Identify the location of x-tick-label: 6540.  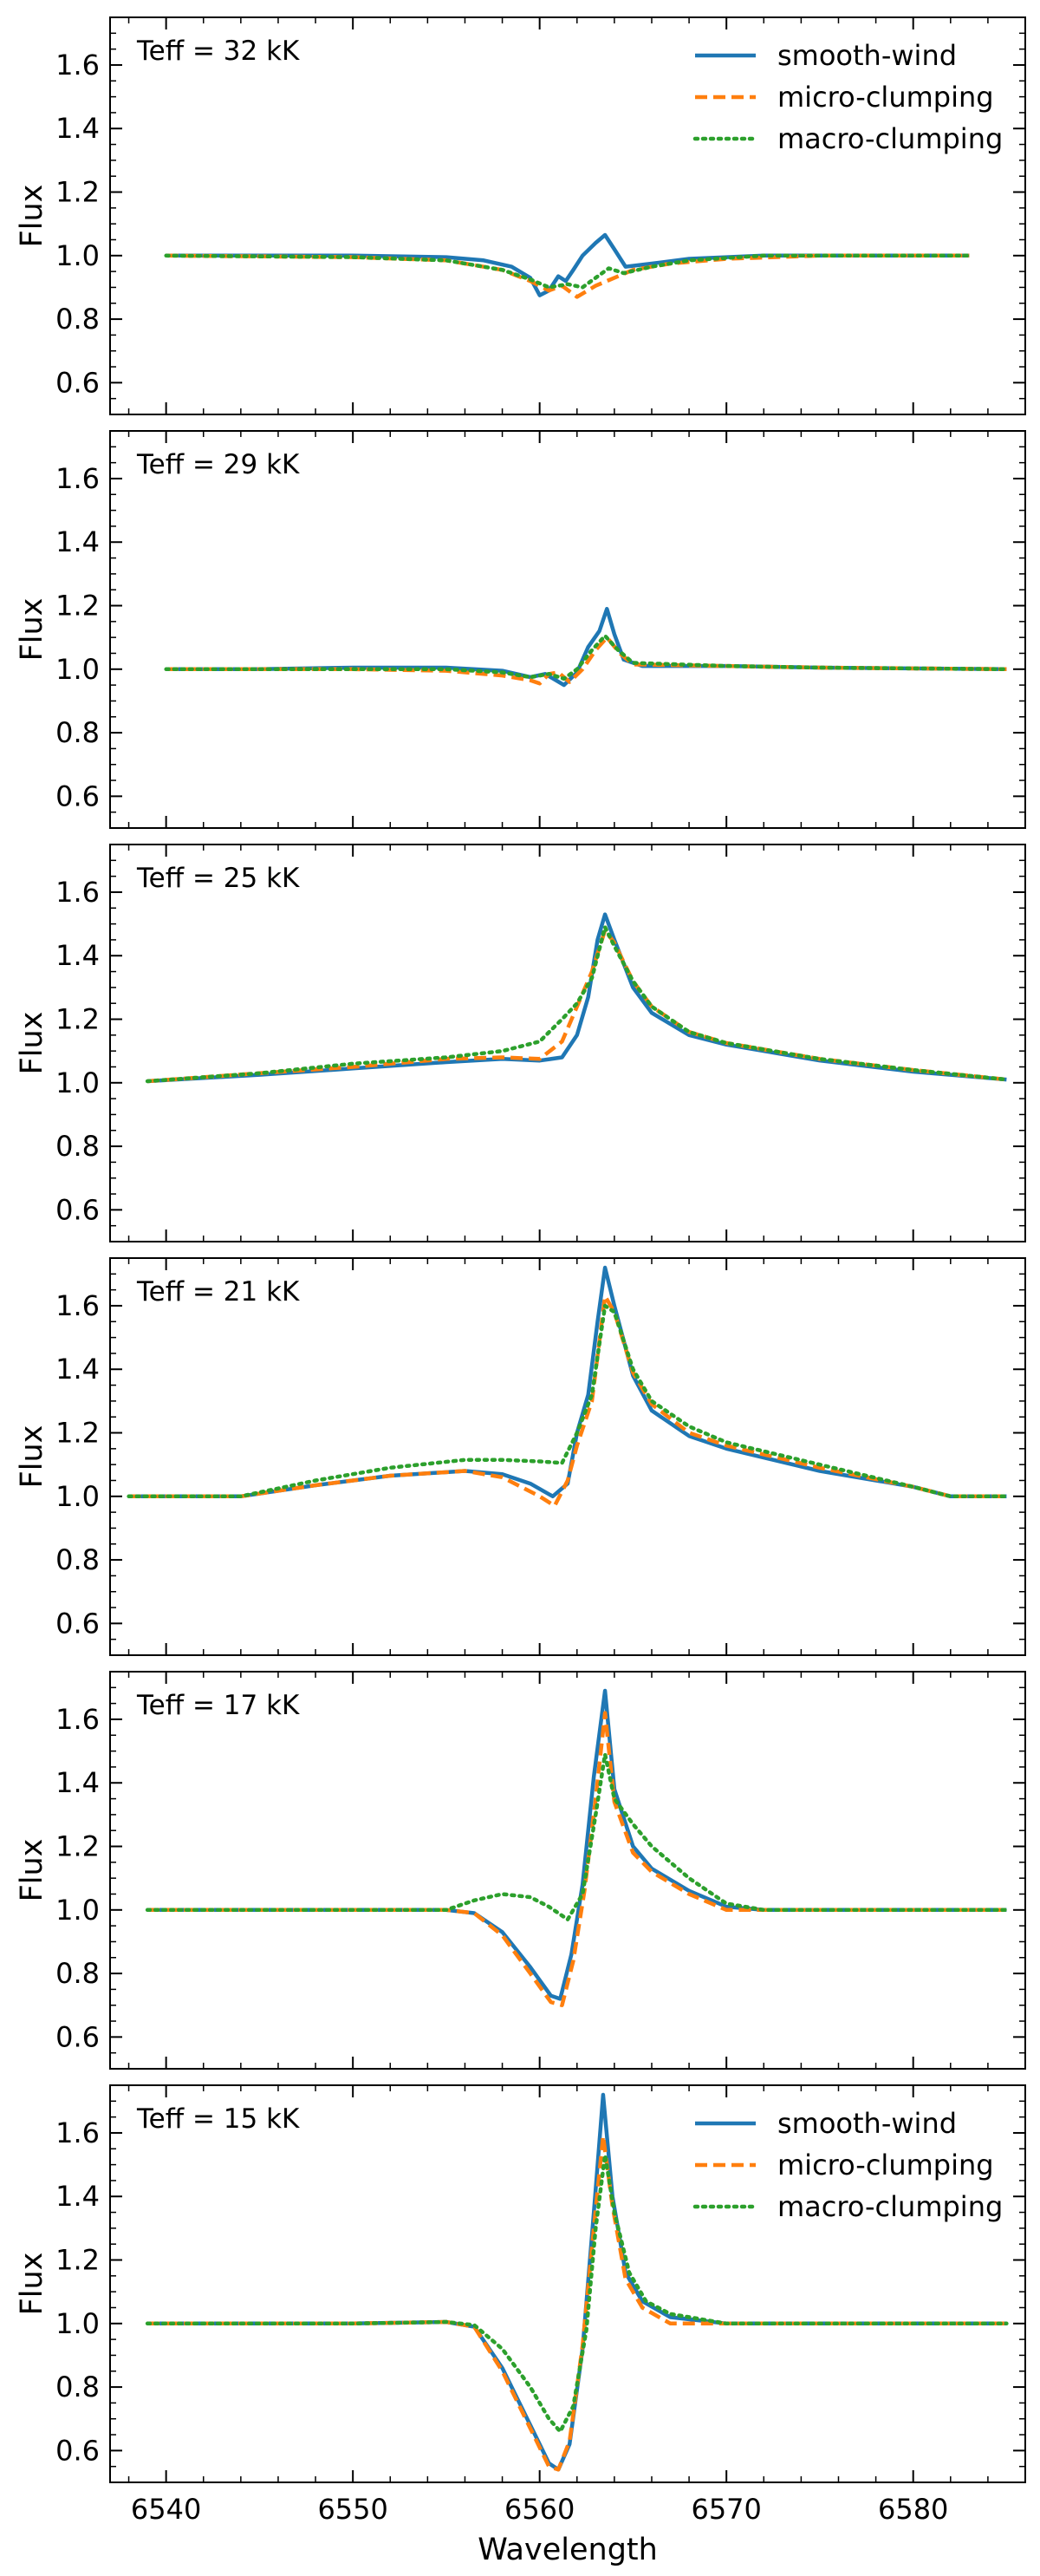
(166, 2510).